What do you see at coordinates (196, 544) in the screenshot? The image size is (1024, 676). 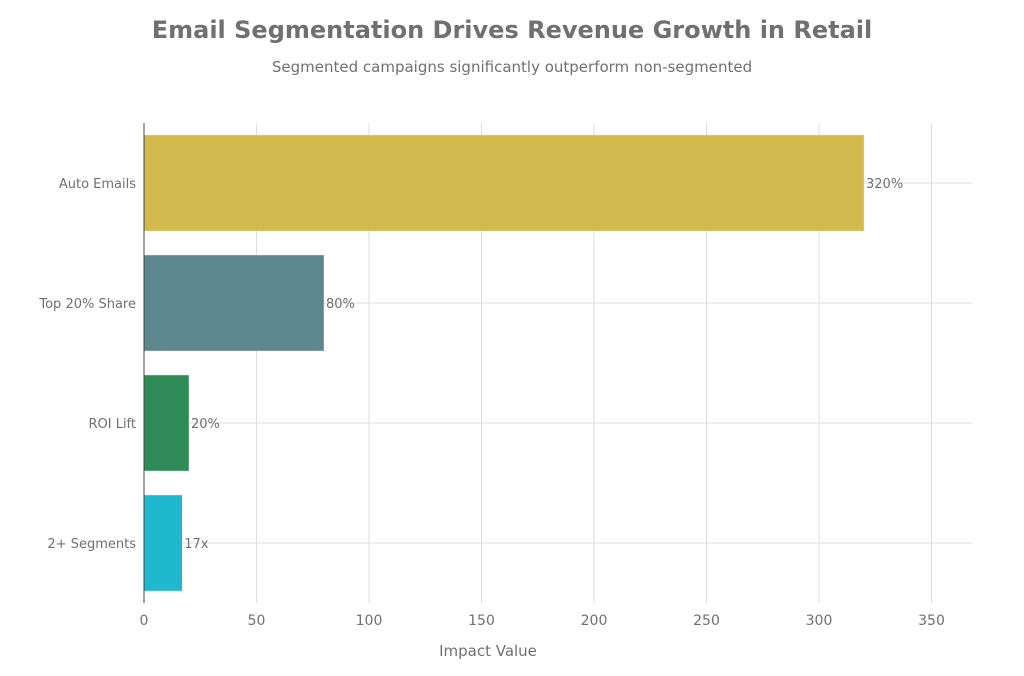 I see `data-label: 17x` at bounding box center [196, 544].